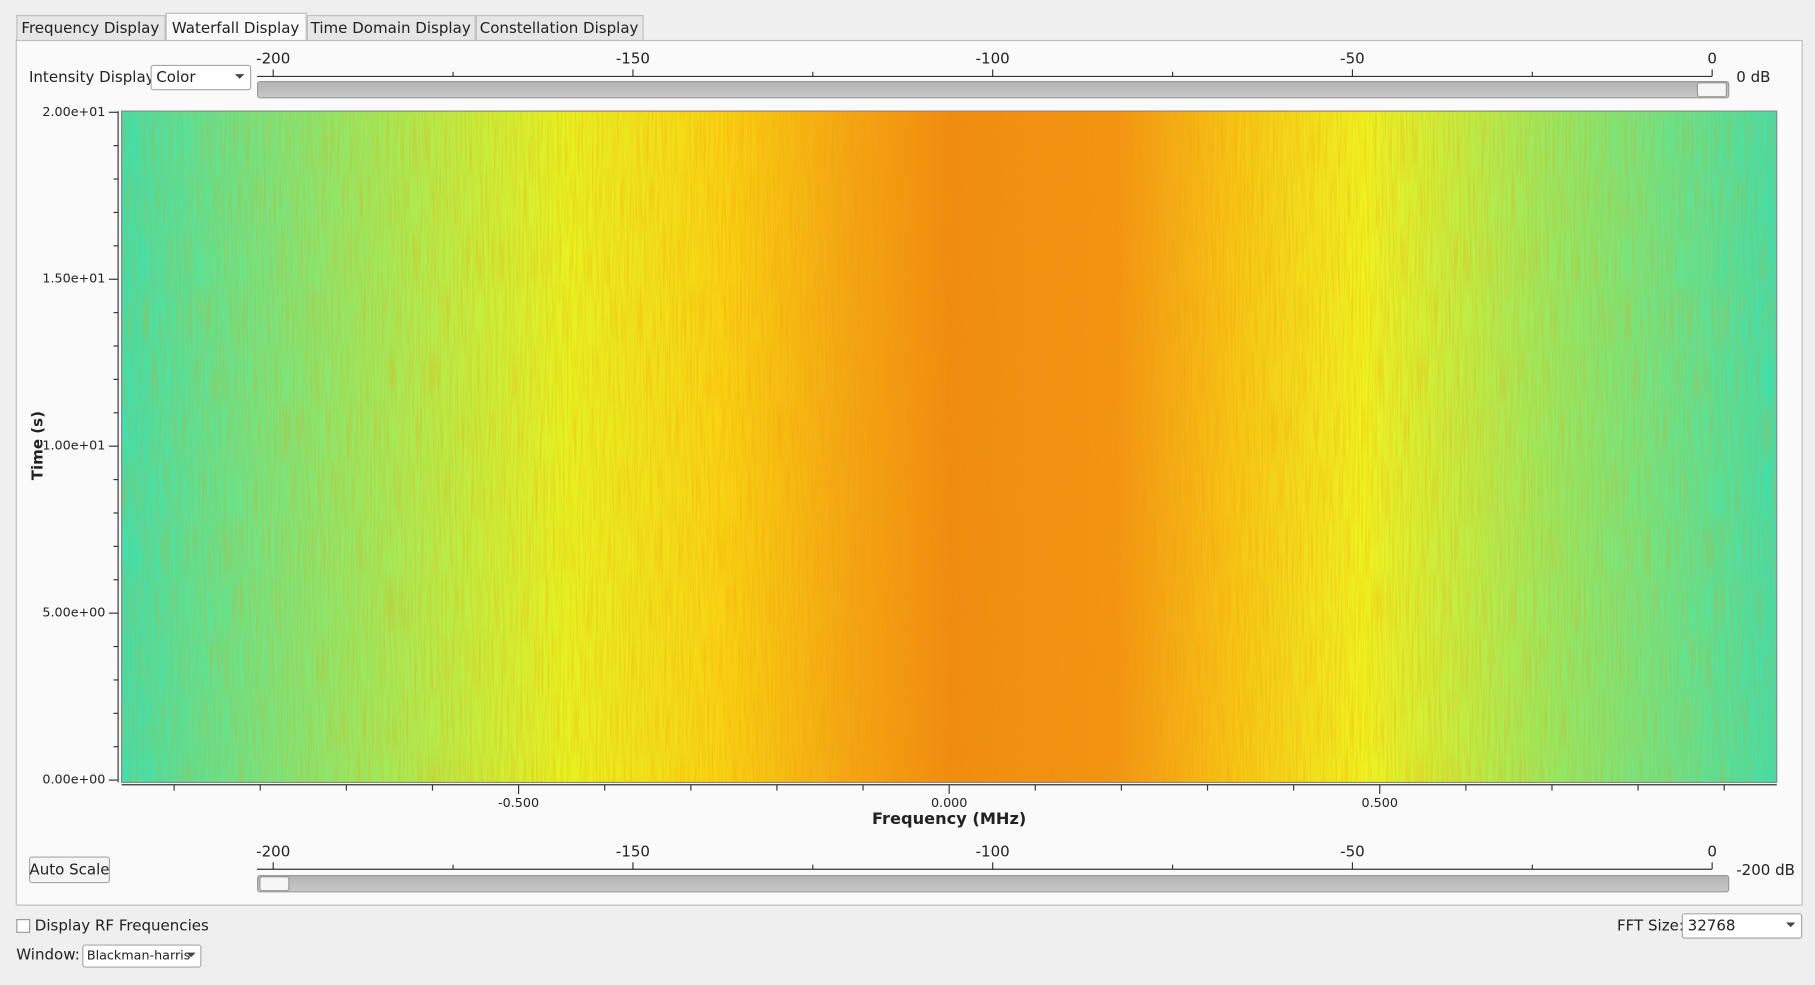  What do you see at coordinates (94, 77) in the screenshot?
I see `intensity-label: Intensity Display:` at bounding box center [94, 77].